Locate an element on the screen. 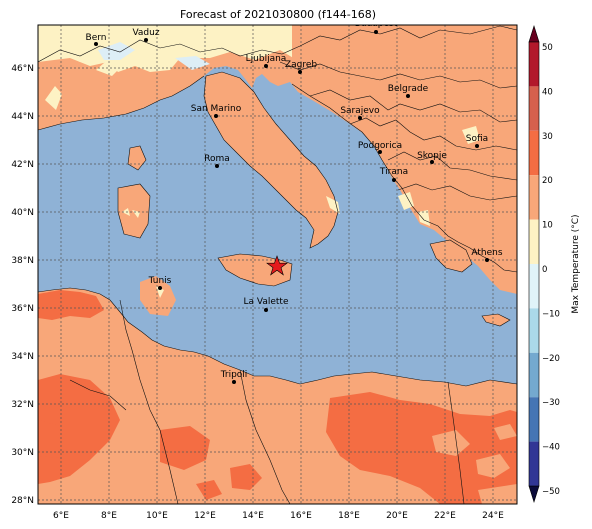 This screenshot has height=529, width=592. lat-tick-label: 30°N is located at coordinates (22, 453).